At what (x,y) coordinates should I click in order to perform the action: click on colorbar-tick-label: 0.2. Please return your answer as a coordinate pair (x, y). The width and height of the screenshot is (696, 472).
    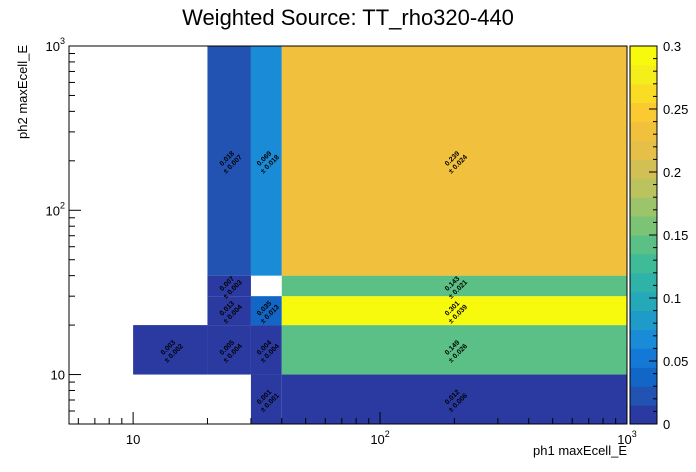
    Looking at the image, I should click on (672, 172).